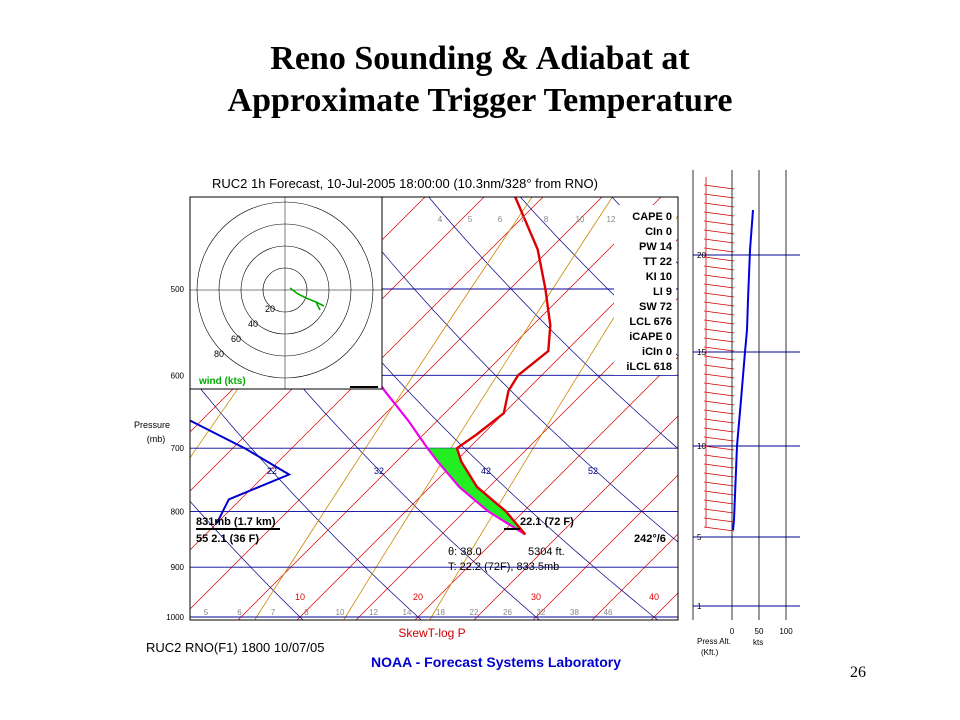  Describe the element at coordinates (503, 366) in the screenshot. I see `temperature-profile-line` at that location.